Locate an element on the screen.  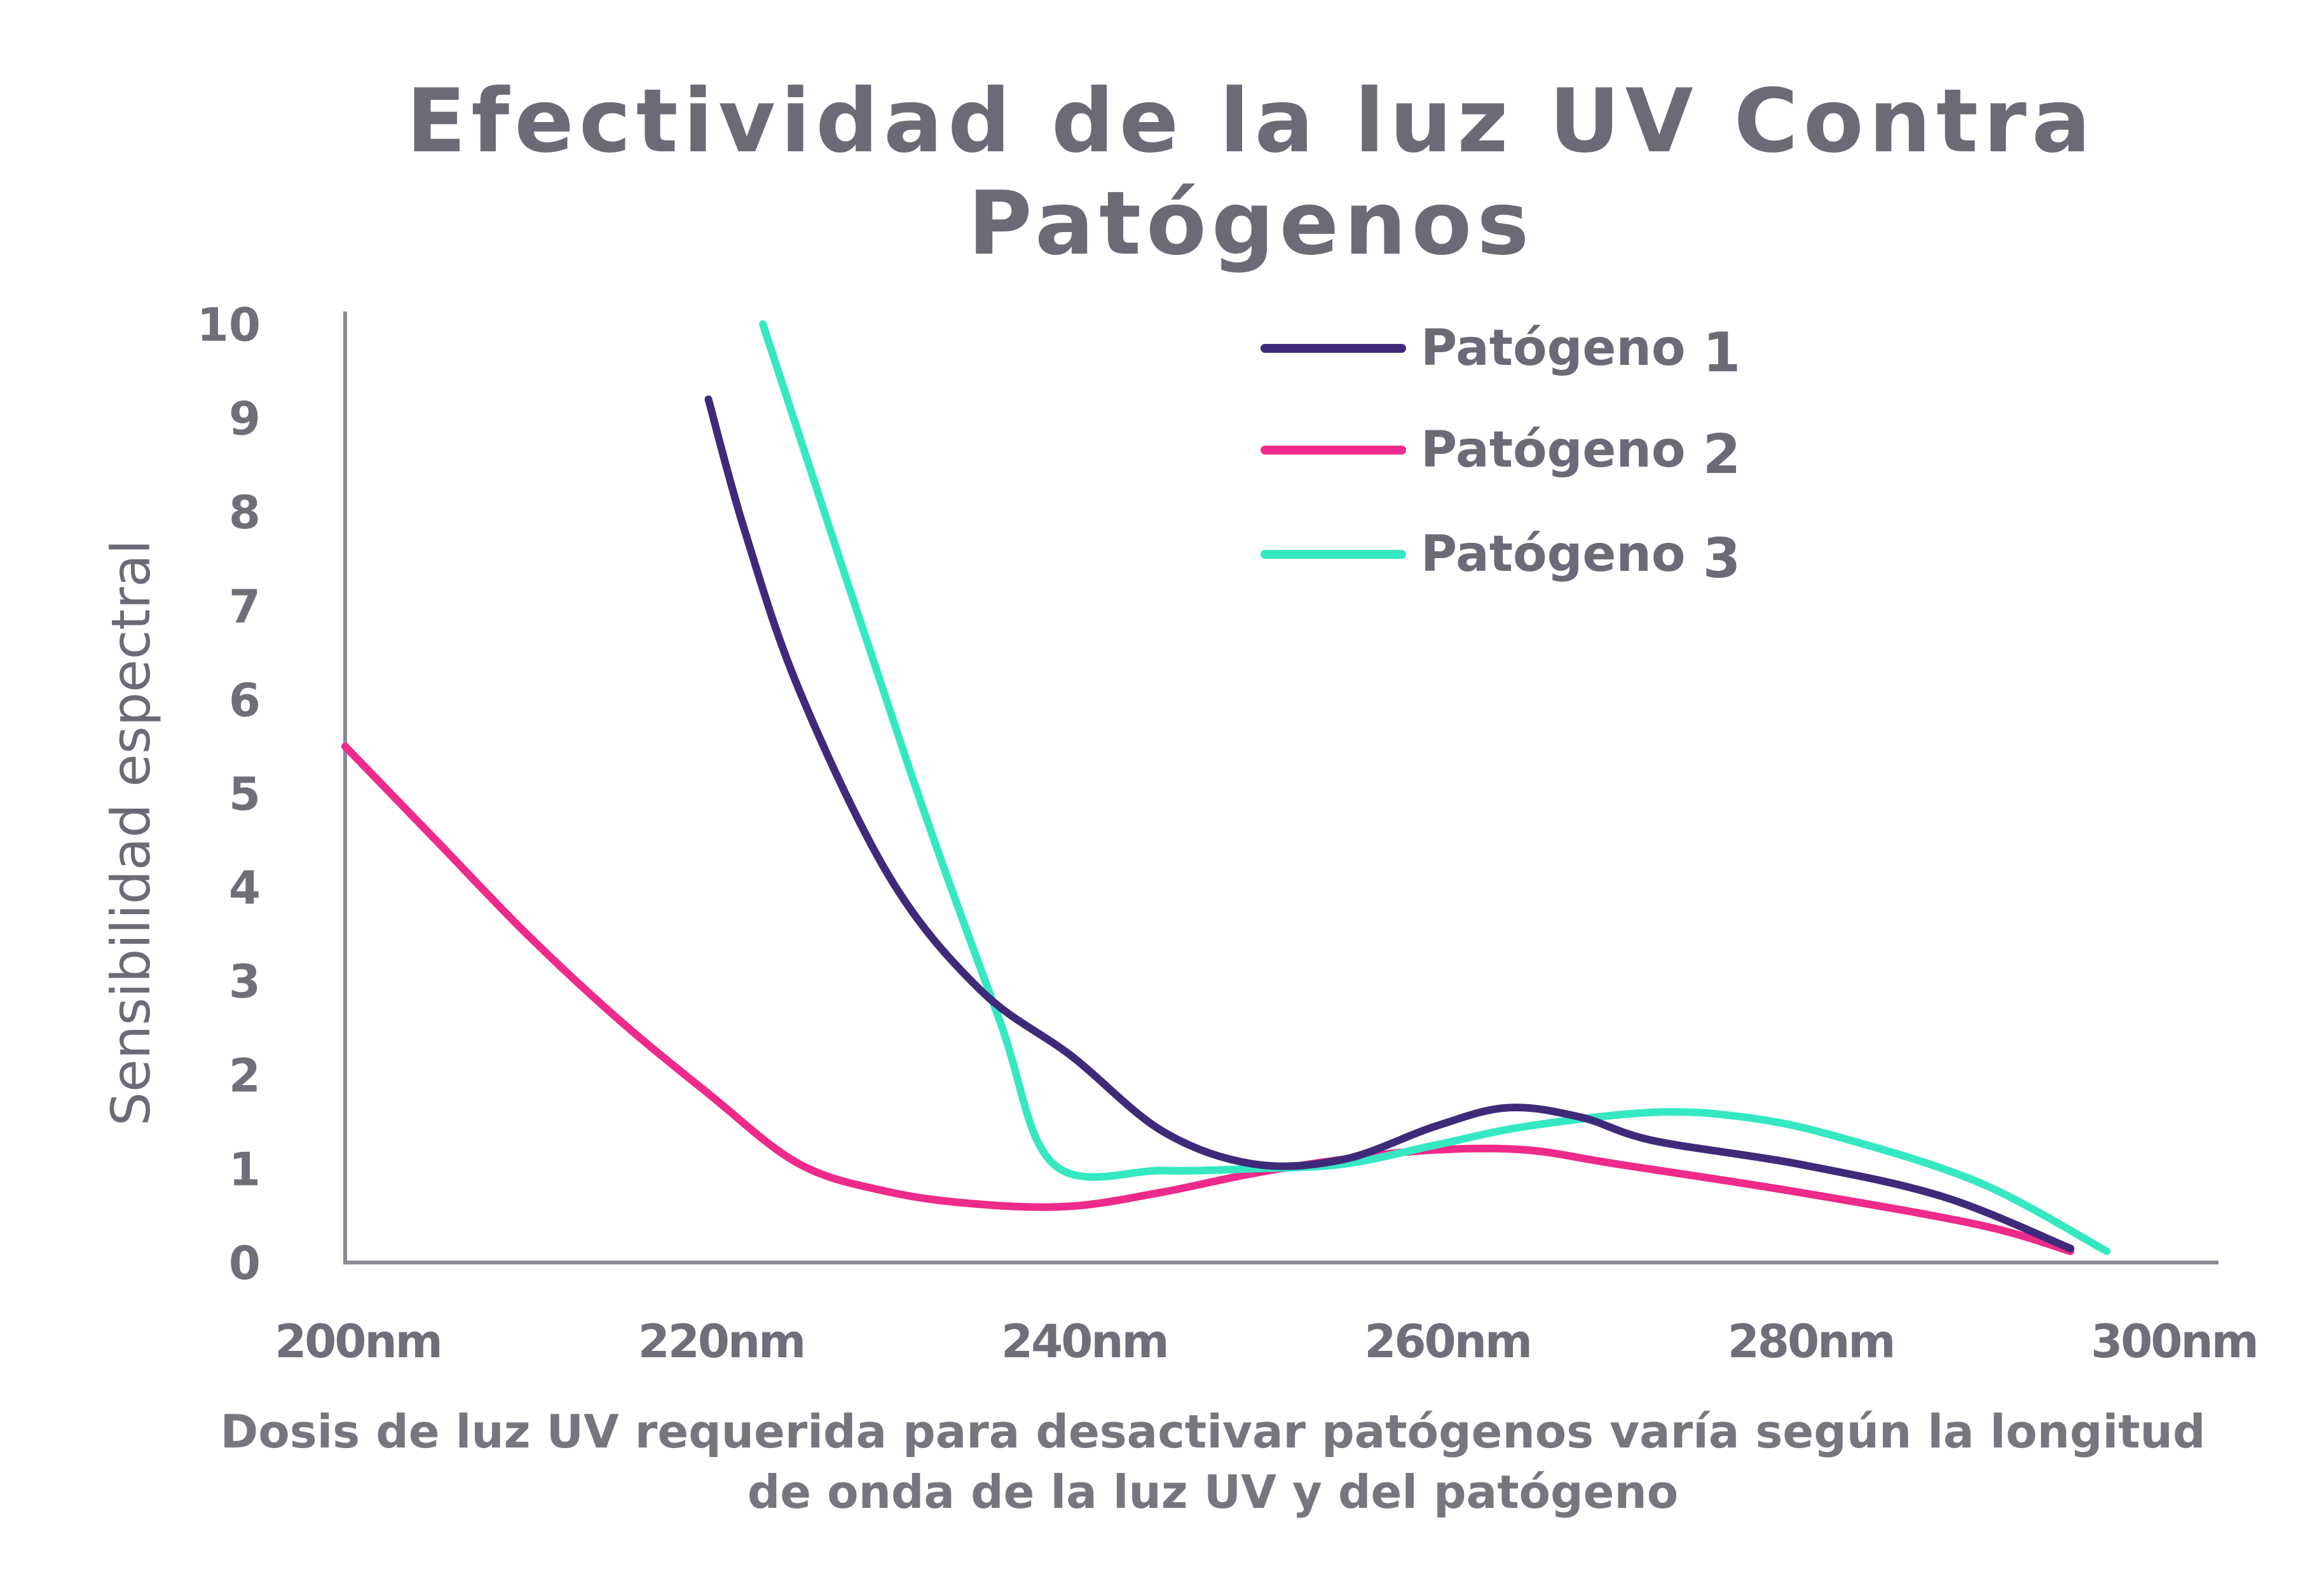
x-tick-label: 240nm is located at coordinates (1084, 1341).